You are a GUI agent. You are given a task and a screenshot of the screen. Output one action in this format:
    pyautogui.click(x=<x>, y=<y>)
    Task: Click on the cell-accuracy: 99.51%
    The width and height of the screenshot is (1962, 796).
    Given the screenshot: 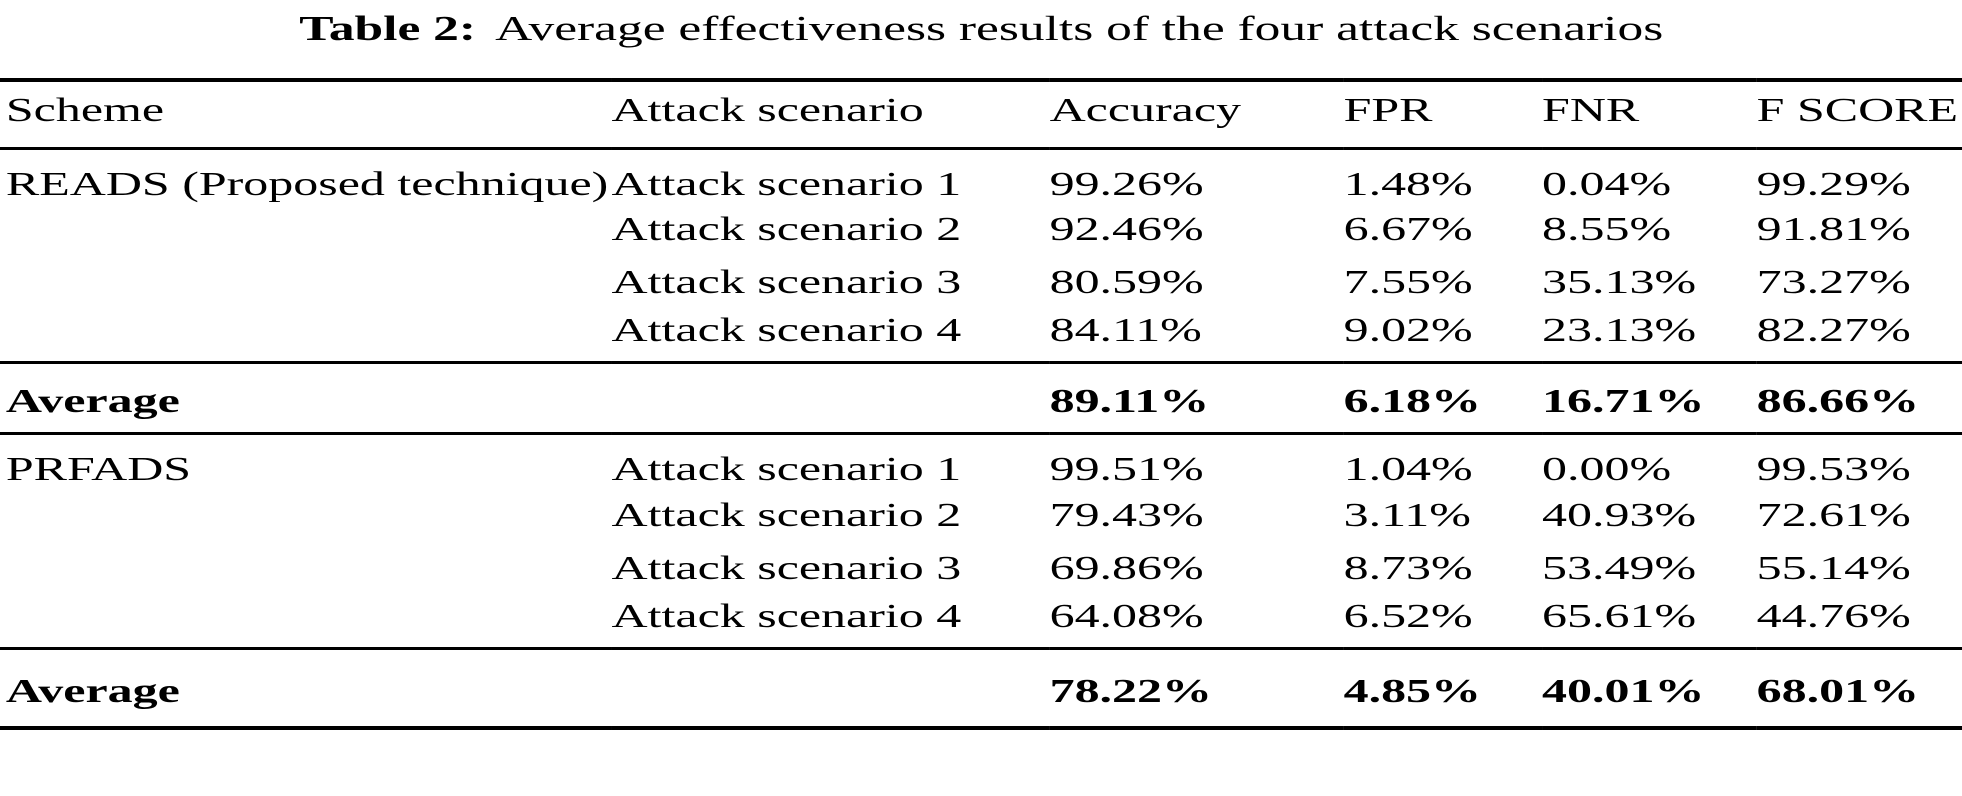 What is the action you would take?
    pyautogui.click(x=1126, y=469)
    